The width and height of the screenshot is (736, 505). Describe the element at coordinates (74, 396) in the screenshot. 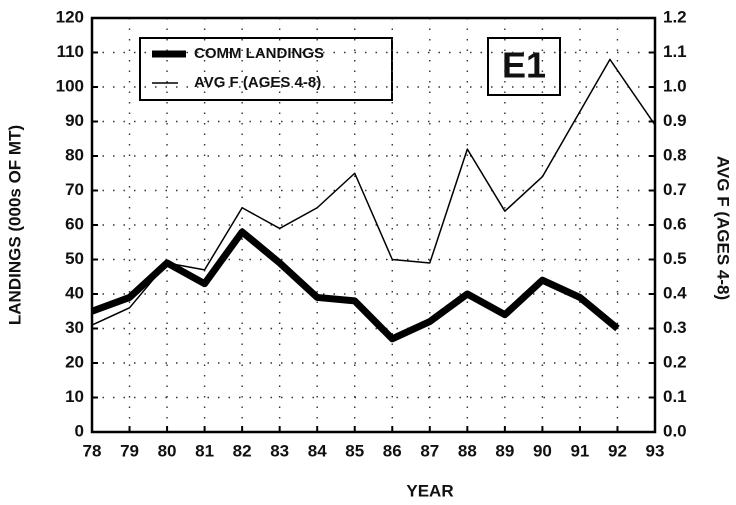

I see `y-tick-label: 10` at that location.